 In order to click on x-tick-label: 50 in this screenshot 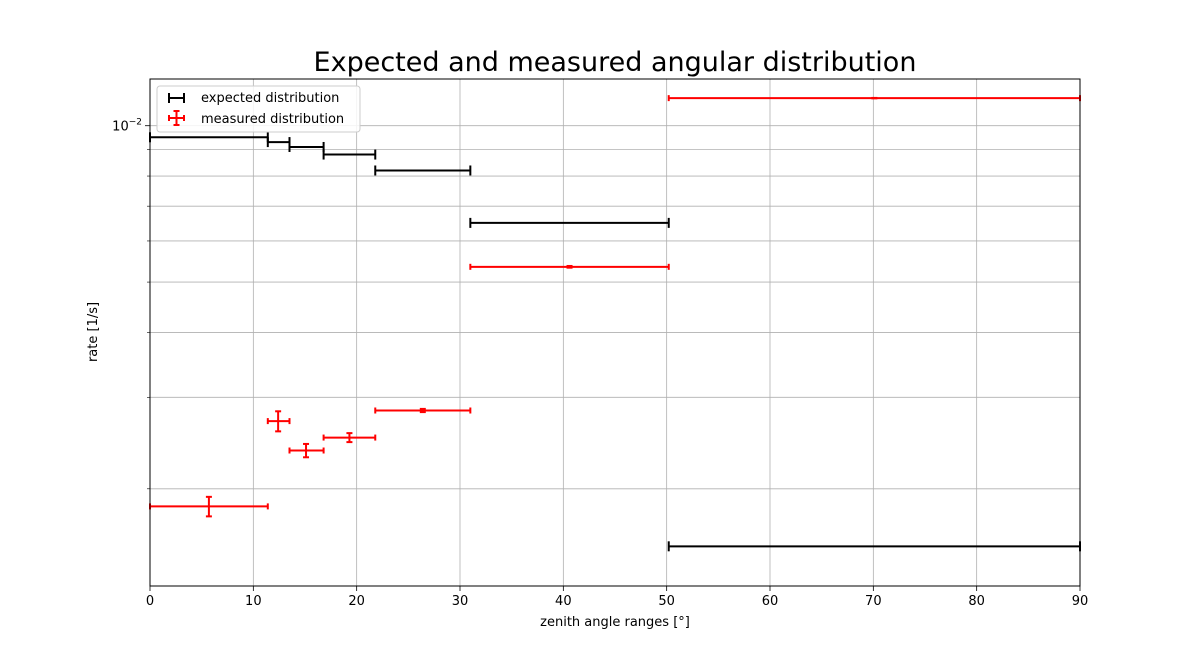, I will do `click(666, 601)`.